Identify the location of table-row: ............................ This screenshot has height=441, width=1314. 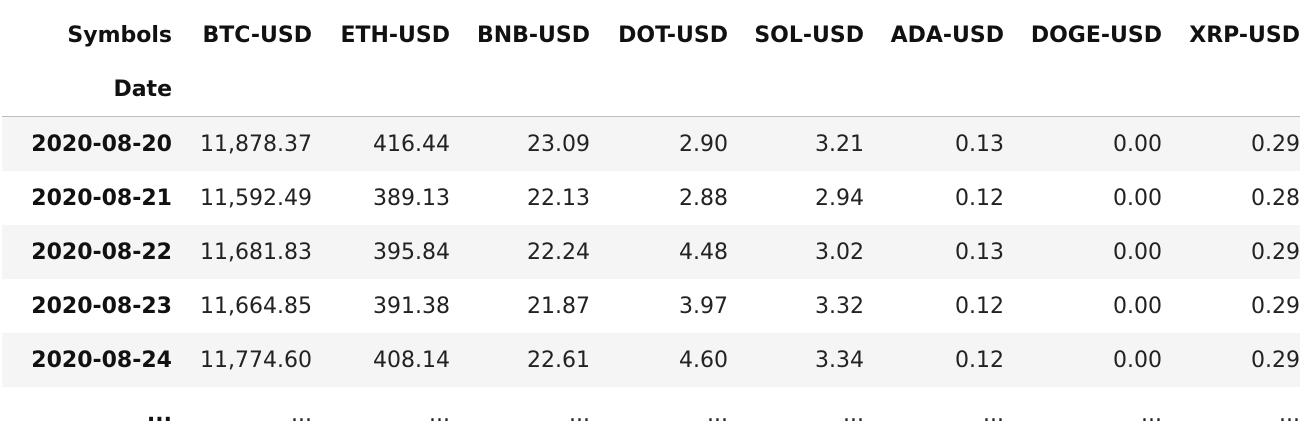
(651, 414).